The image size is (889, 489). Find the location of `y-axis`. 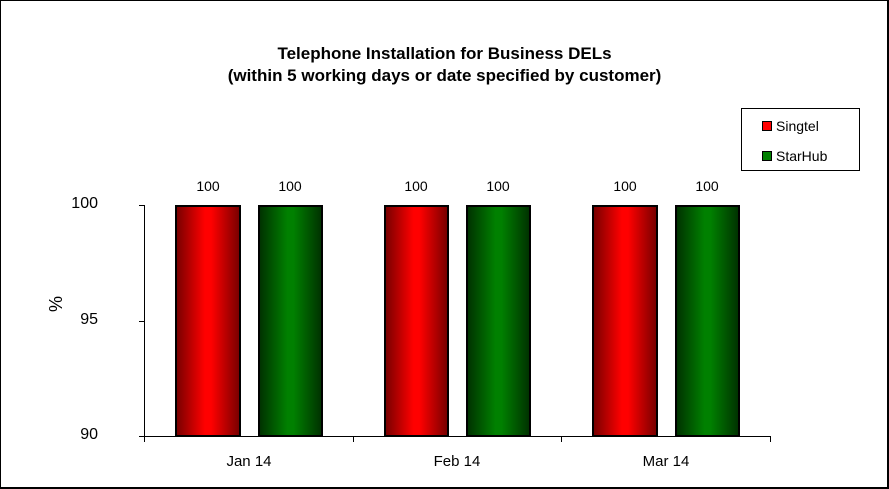

y-axis is located at coordinates (144, 323).